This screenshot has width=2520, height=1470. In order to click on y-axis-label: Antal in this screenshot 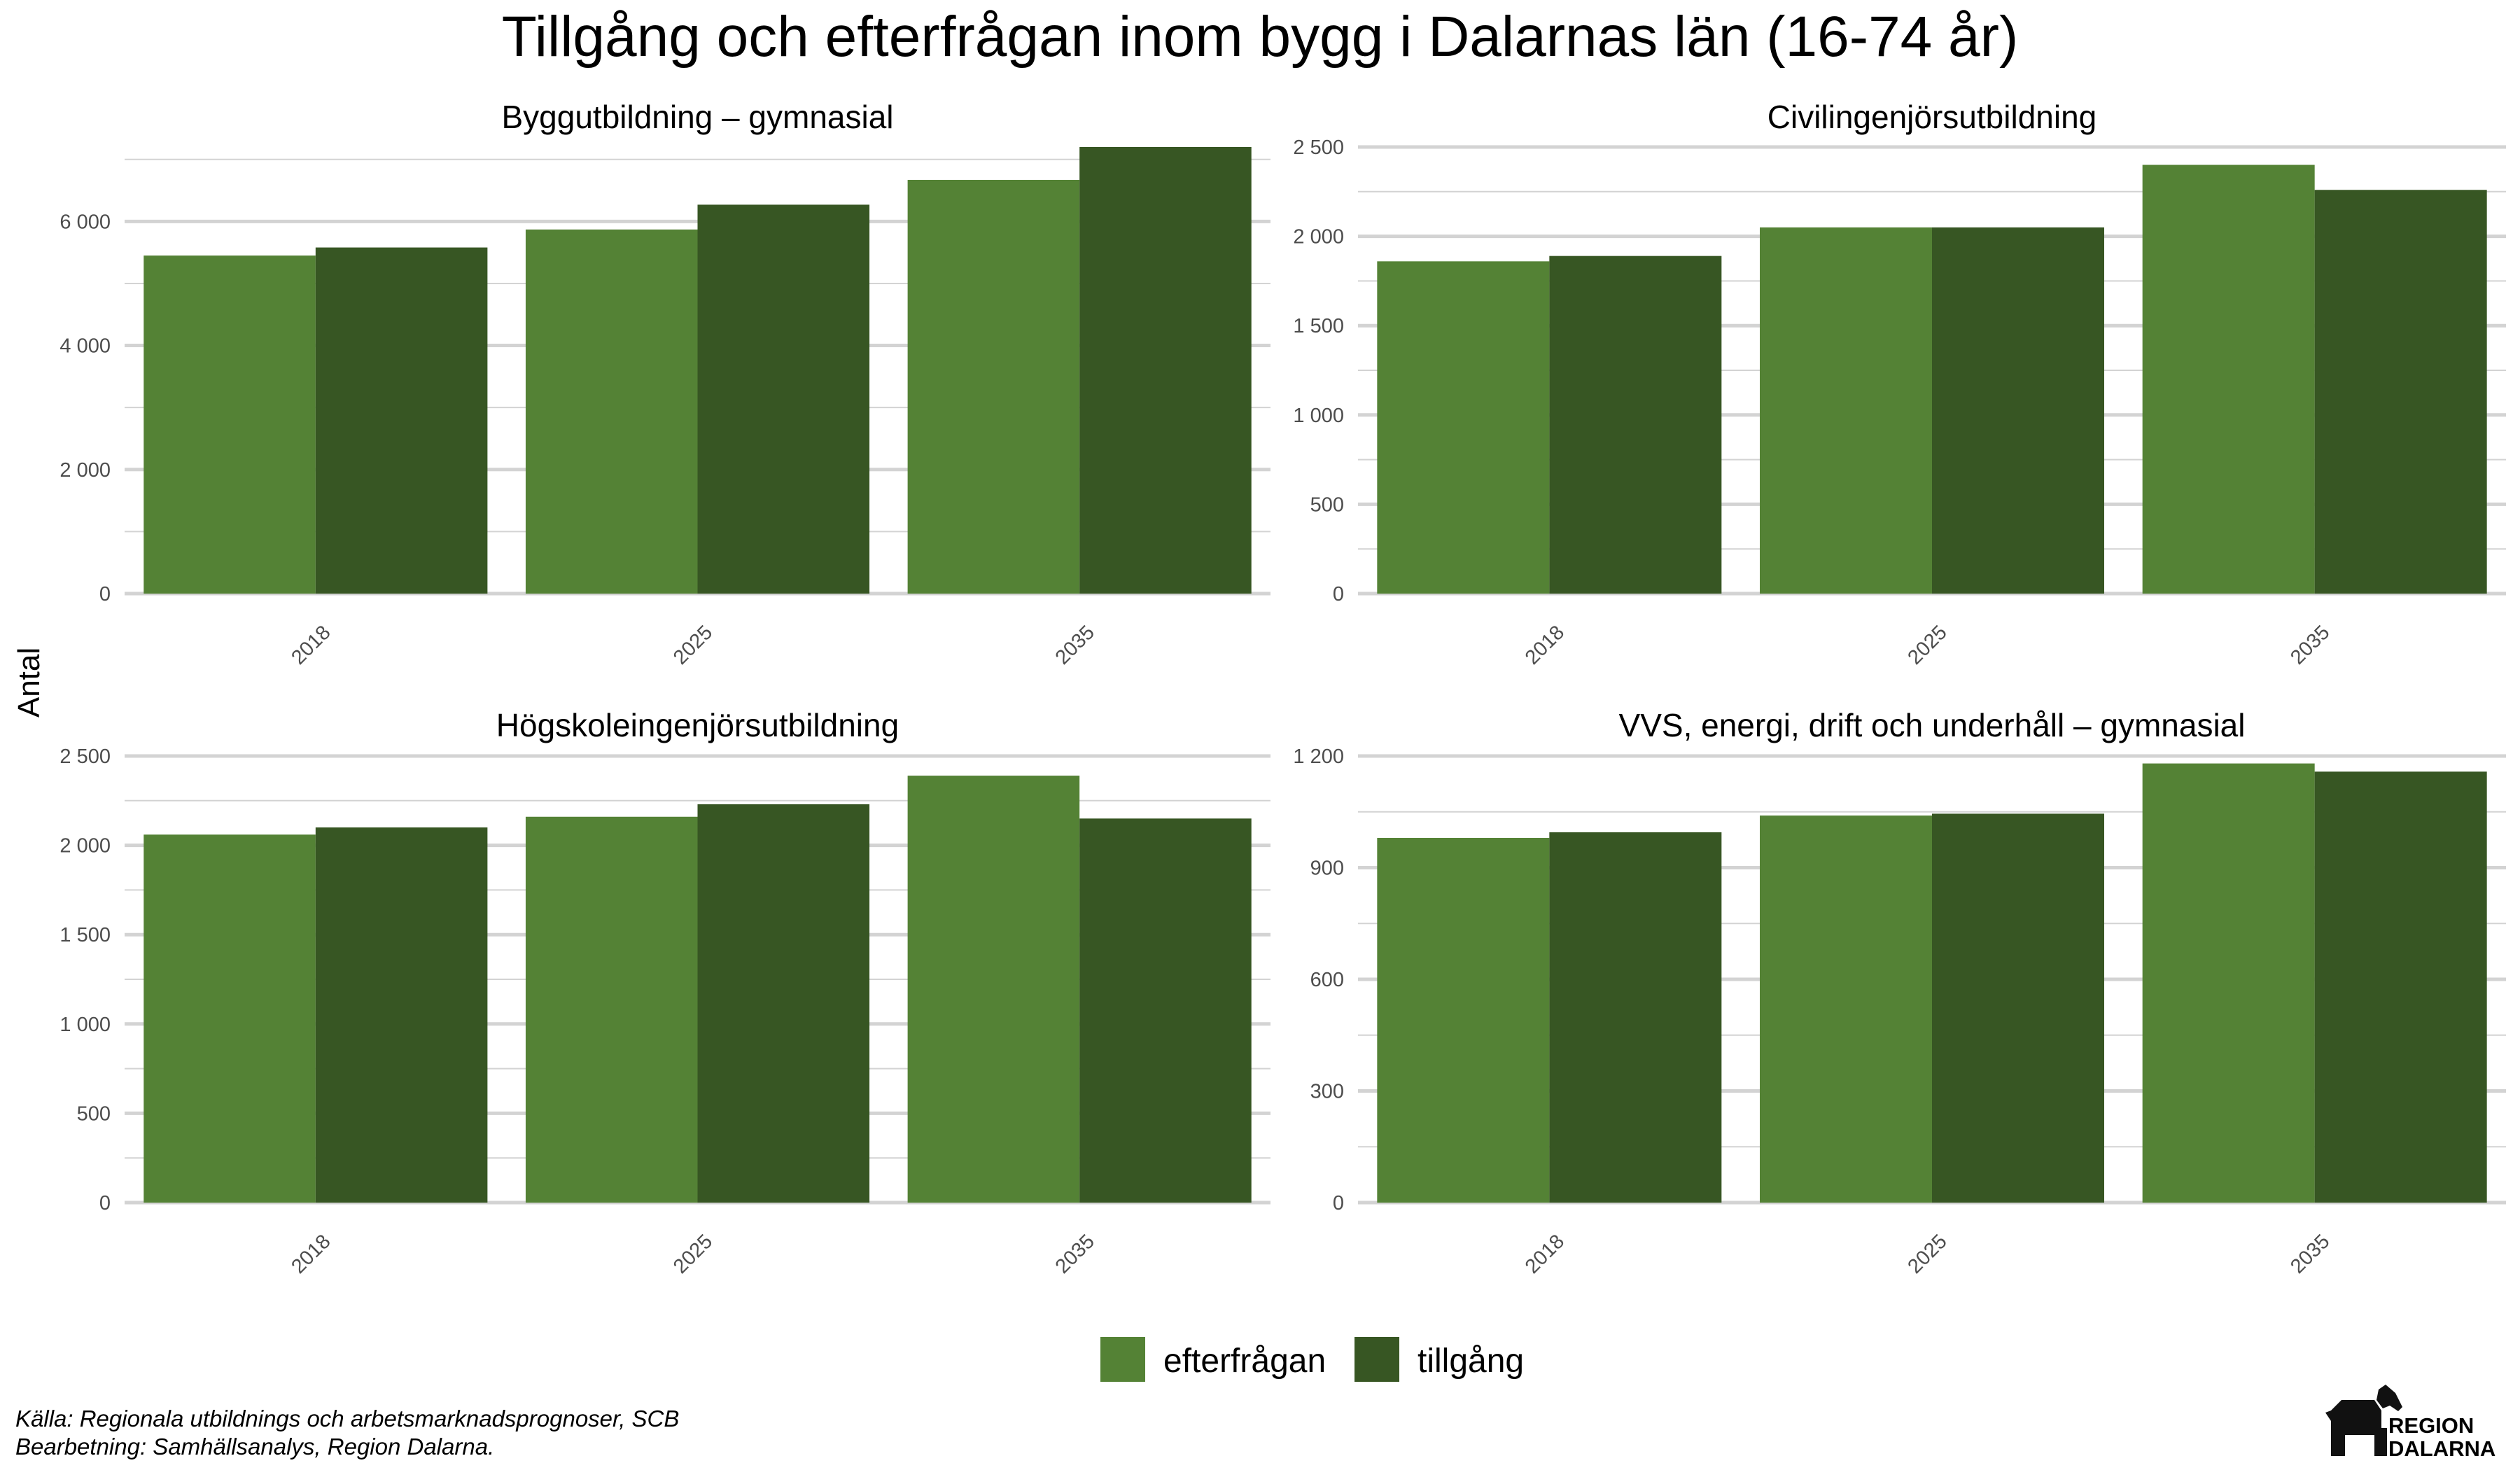, I will do `click(29, 683)`.